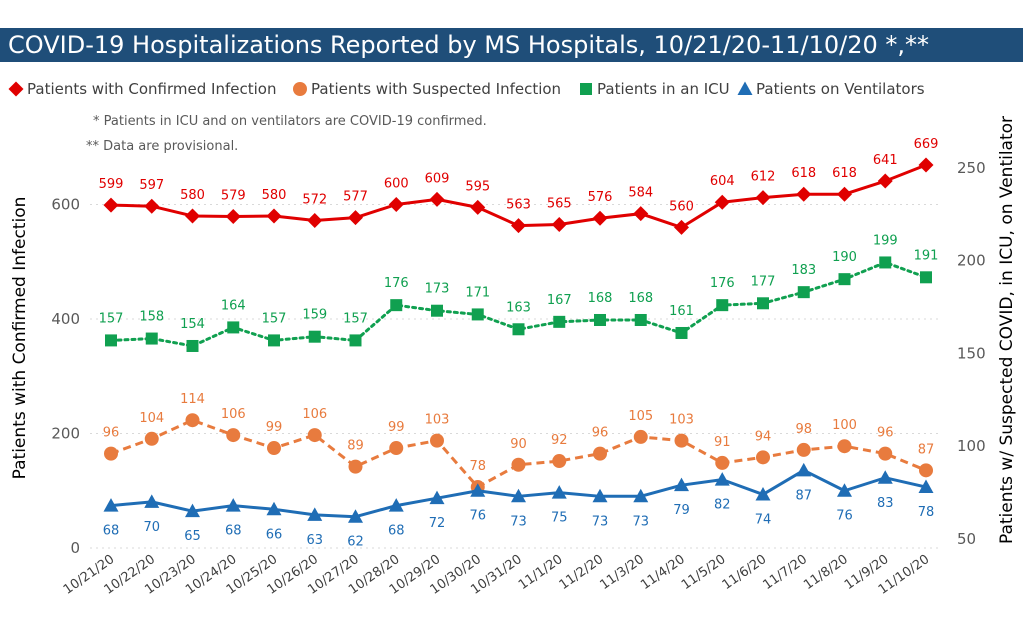  Describe the element at coordinates (785, 572) in the screenshot. I see `x-tick-label: 11/7/20` at that location.